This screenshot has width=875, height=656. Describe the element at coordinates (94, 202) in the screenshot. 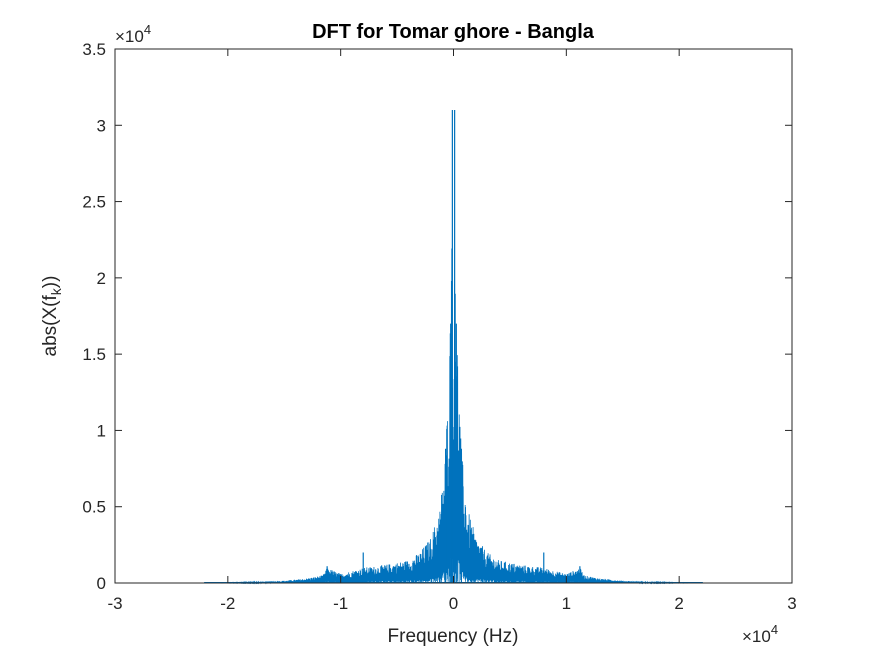

I see `y-tick-label: 2.5` at that location.